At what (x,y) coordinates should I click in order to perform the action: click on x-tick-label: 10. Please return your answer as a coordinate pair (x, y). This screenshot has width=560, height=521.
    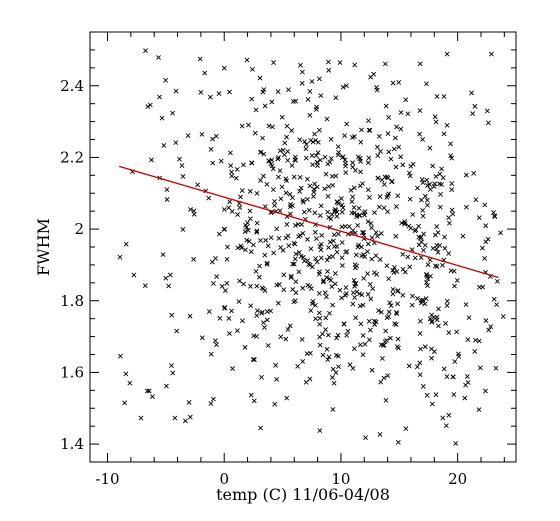
    Looking at the image, I should click on (340, 479).